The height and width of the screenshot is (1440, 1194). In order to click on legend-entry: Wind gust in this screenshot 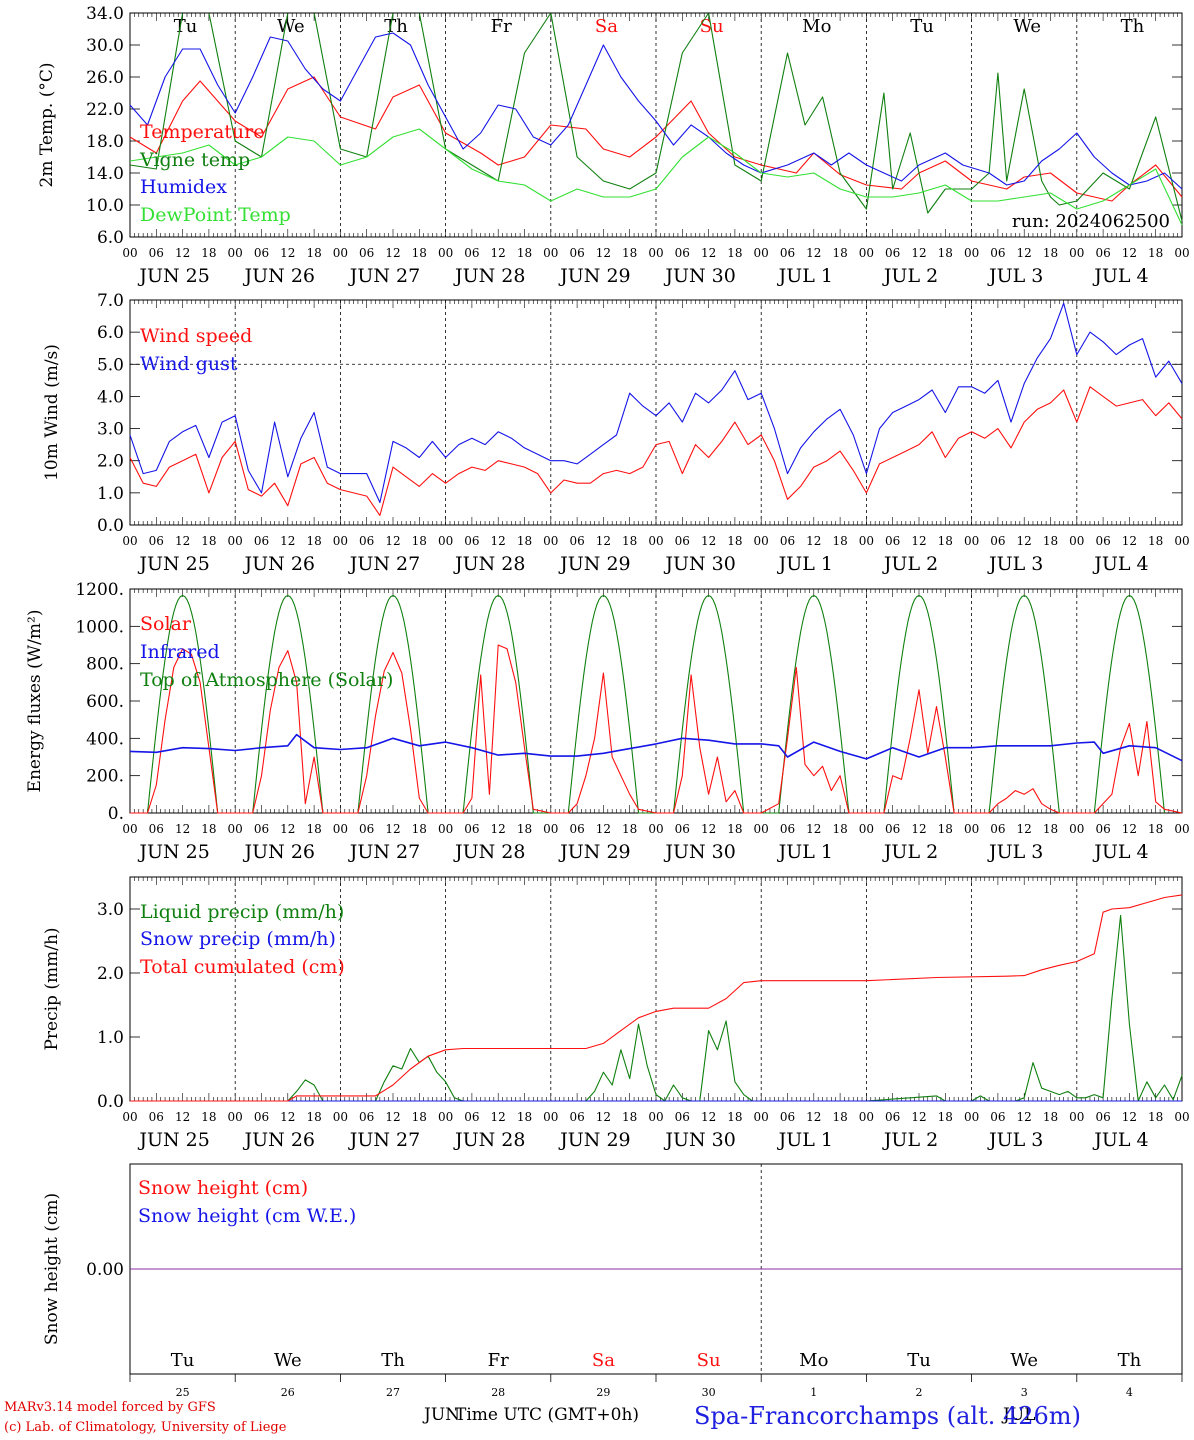, I will do `click(189, 364)`.